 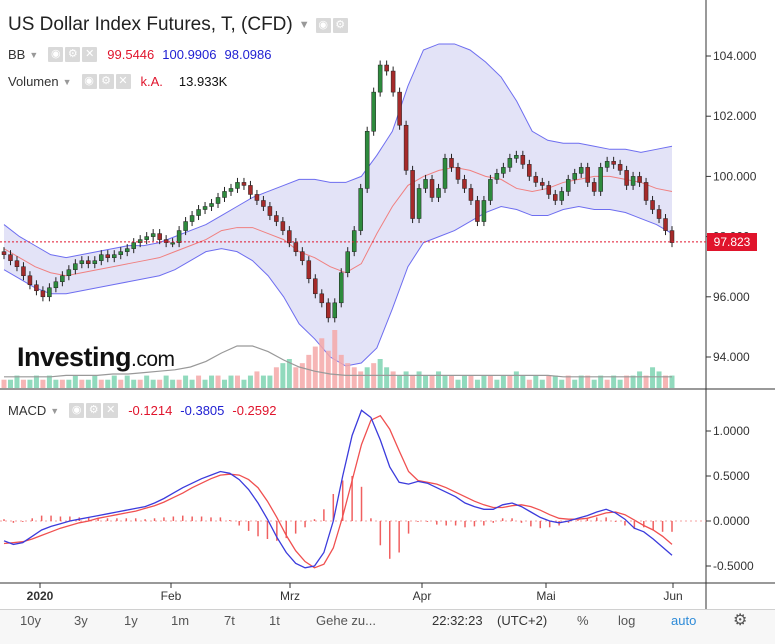 What do you see at coordinates (583, 620) in the screenshot?
I see `percent-toggle: %` at bounding box center [583, 620].